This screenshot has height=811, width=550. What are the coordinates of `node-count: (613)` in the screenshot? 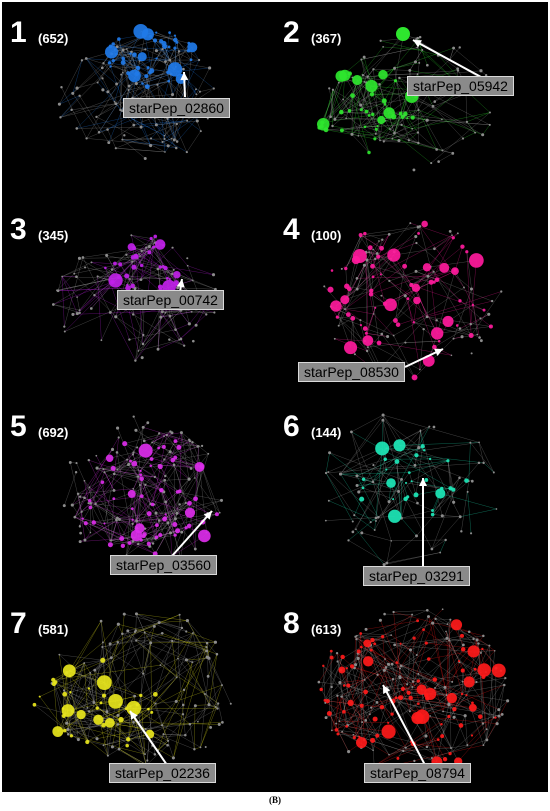 It's located at (326, 629).